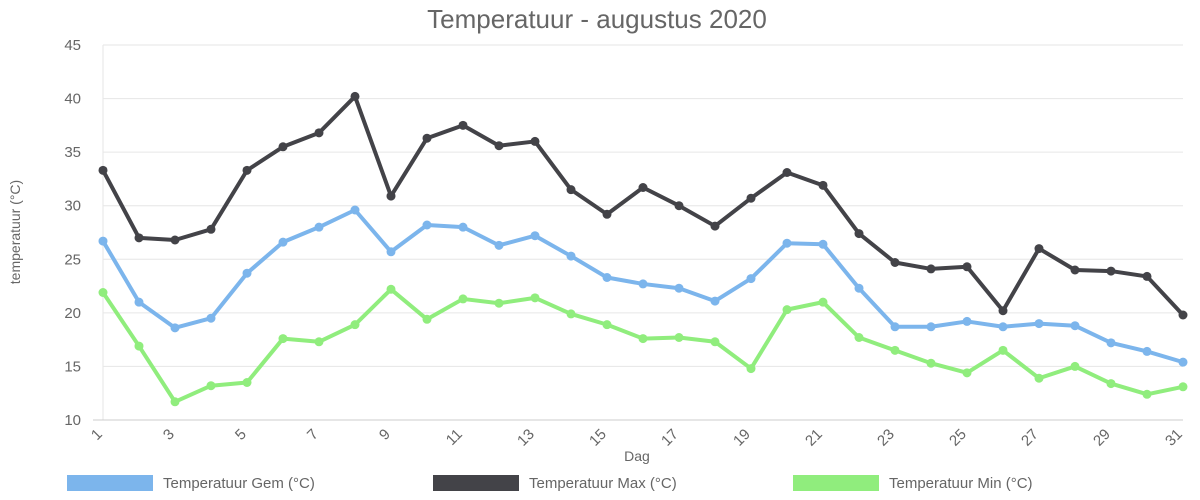  What do you see at coordinates (1030, 438) in the screenshot?
I see `x-tick-label: 27` at bounding box center [1030, 438].